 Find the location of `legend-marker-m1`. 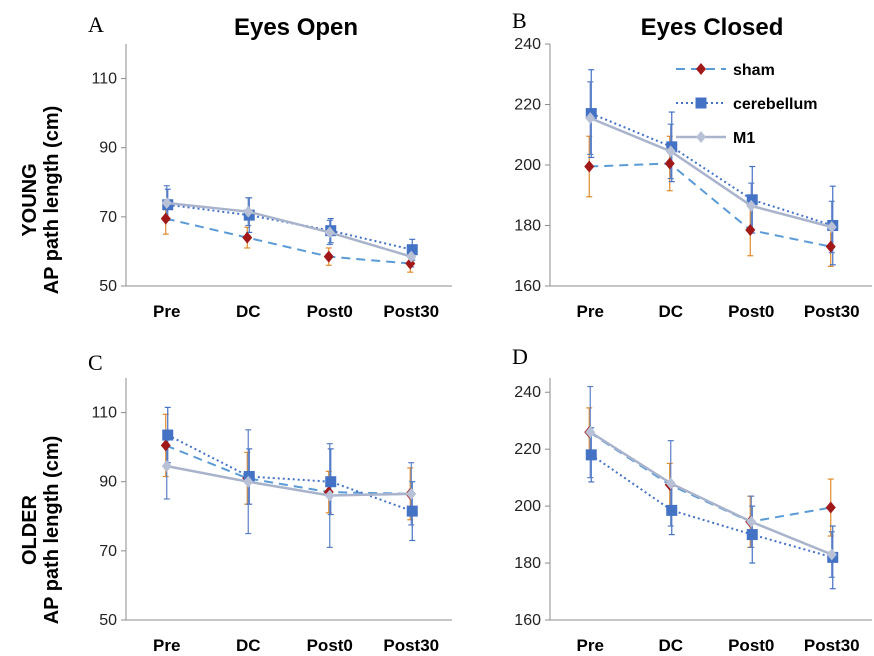

legend-marker-m1 is located at coordinates (701, 137).